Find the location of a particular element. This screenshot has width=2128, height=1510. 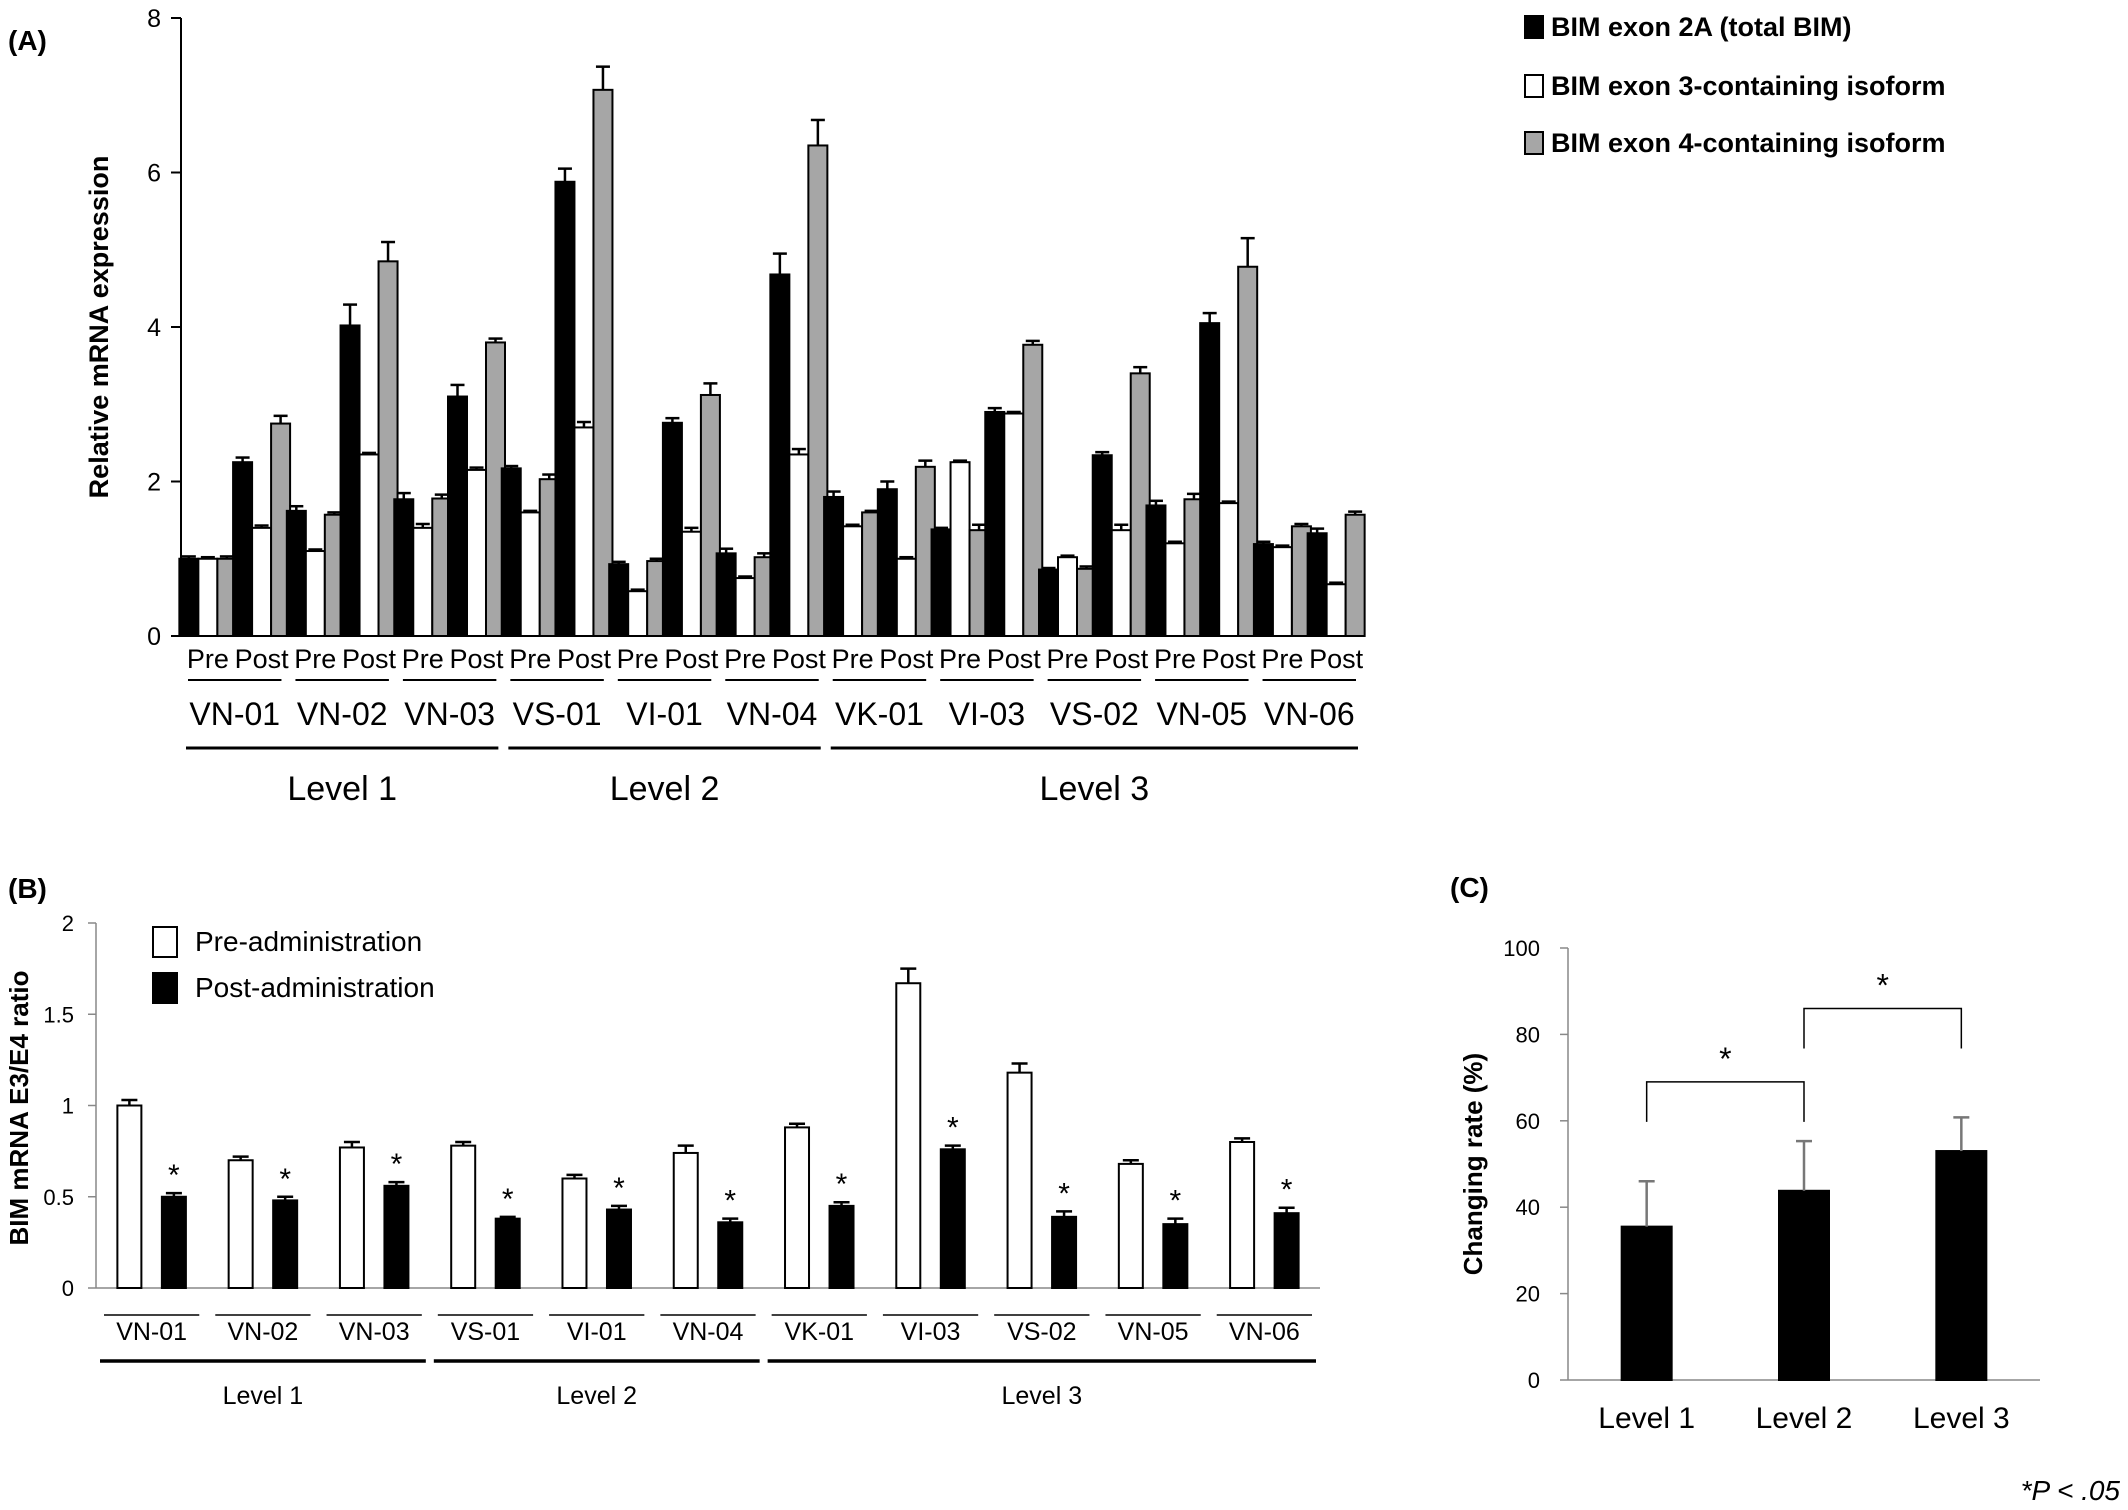

panel-a-bar-vk-01-post-s1 is located at coordinates (887, 562).